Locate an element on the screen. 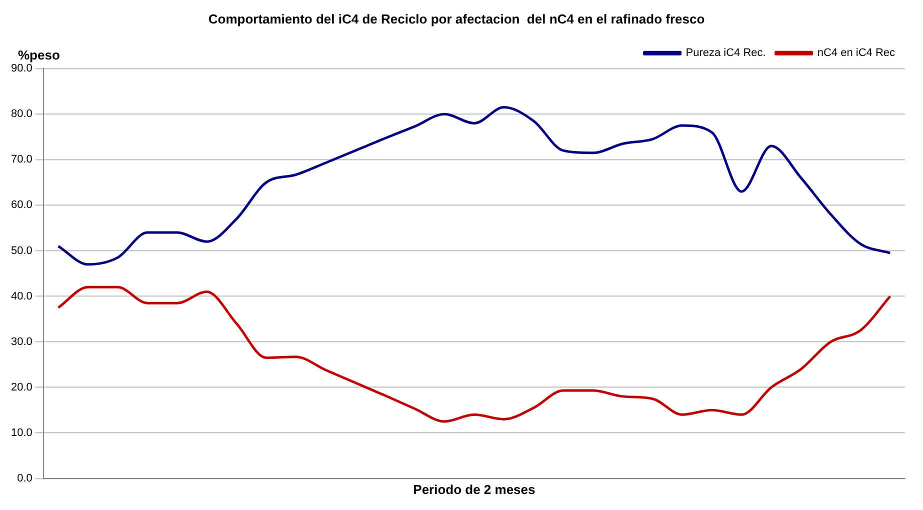 This screenshot has width=923, height=510. y-tick-label: 40.0 is located at coordinates (21, 296).